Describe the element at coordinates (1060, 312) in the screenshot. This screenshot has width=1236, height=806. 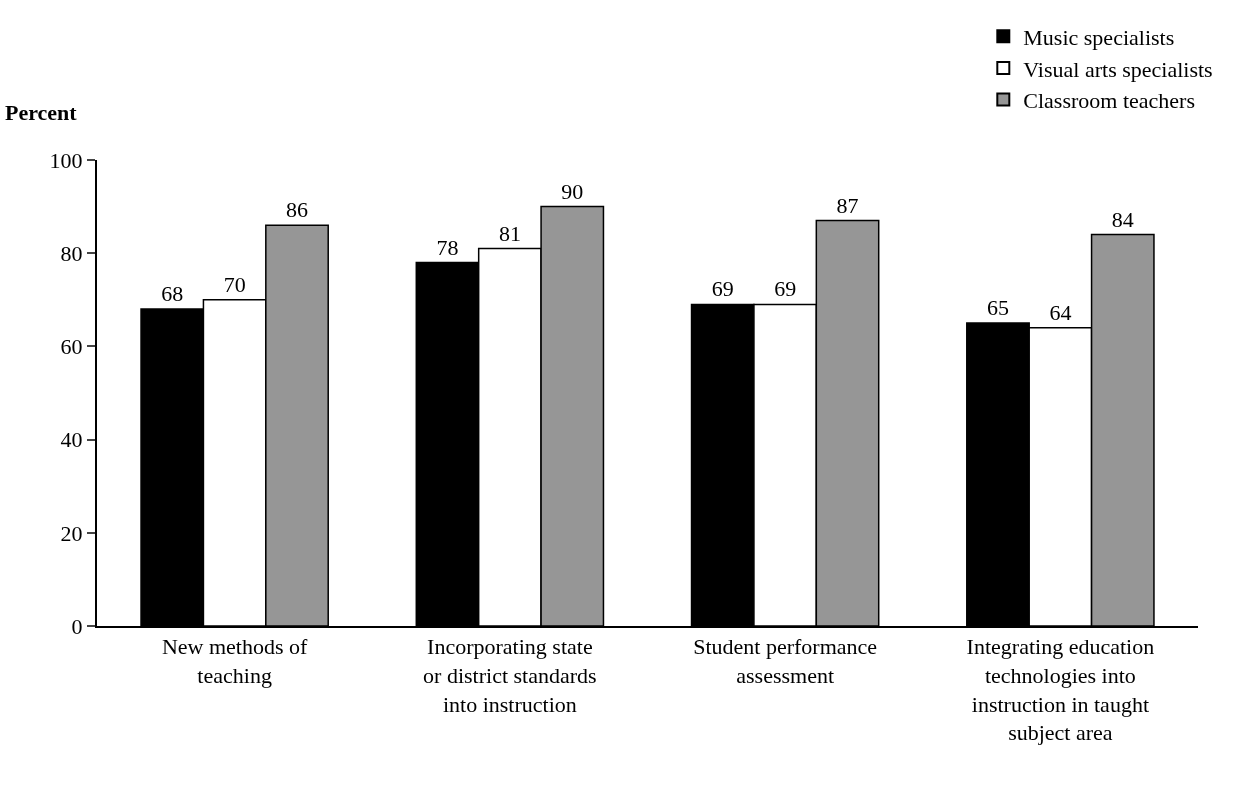
I see `data-label: 64` at that location.